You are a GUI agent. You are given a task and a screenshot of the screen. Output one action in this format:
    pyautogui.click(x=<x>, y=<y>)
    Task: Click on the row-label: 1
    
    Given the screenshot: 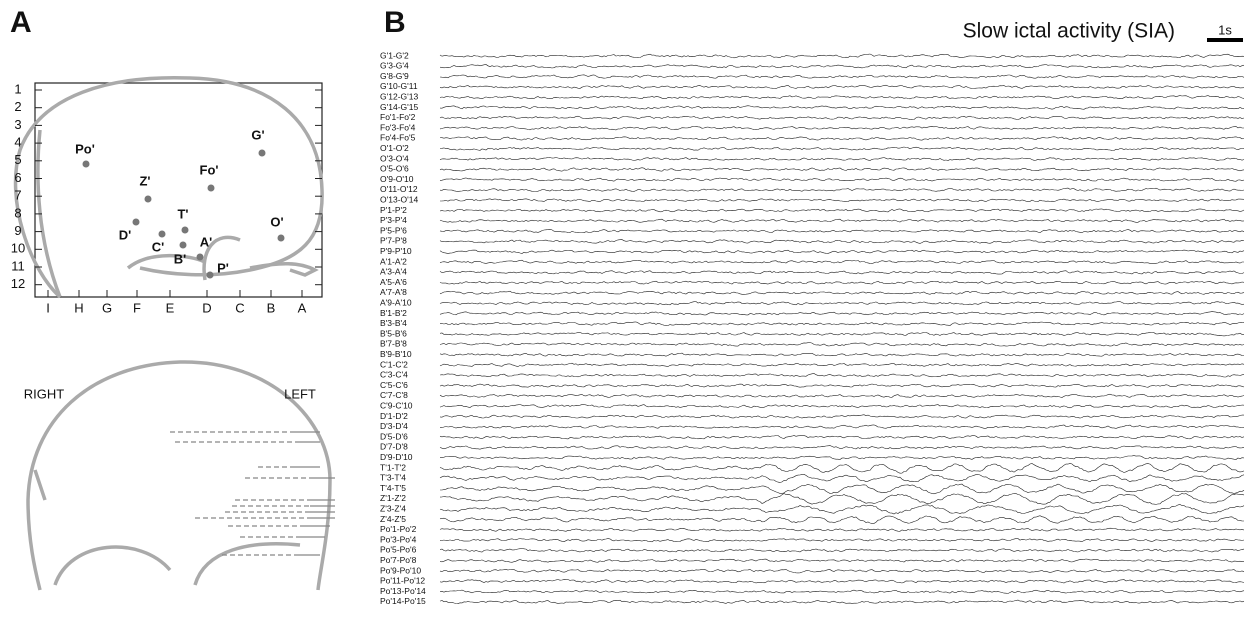 What is the action you would take?
    pyautogui.click(x=17, y=88)
    